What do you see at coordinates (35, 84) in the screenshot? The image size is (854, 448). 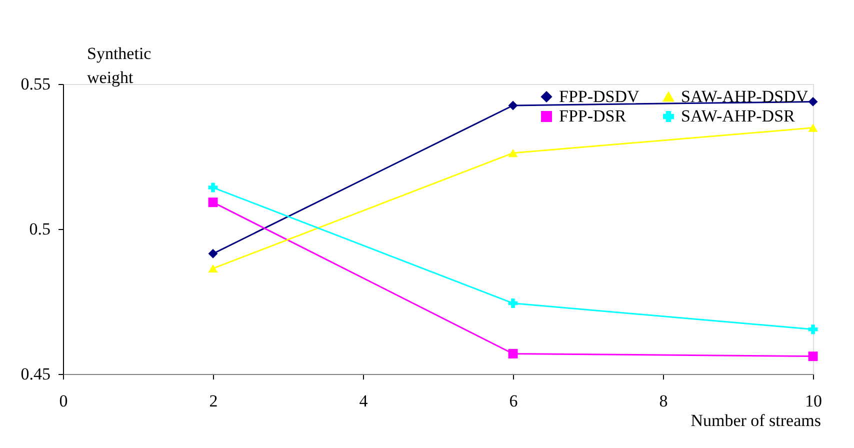 I see `y-tick-label: 0.55` at bounding box center [35, 84].